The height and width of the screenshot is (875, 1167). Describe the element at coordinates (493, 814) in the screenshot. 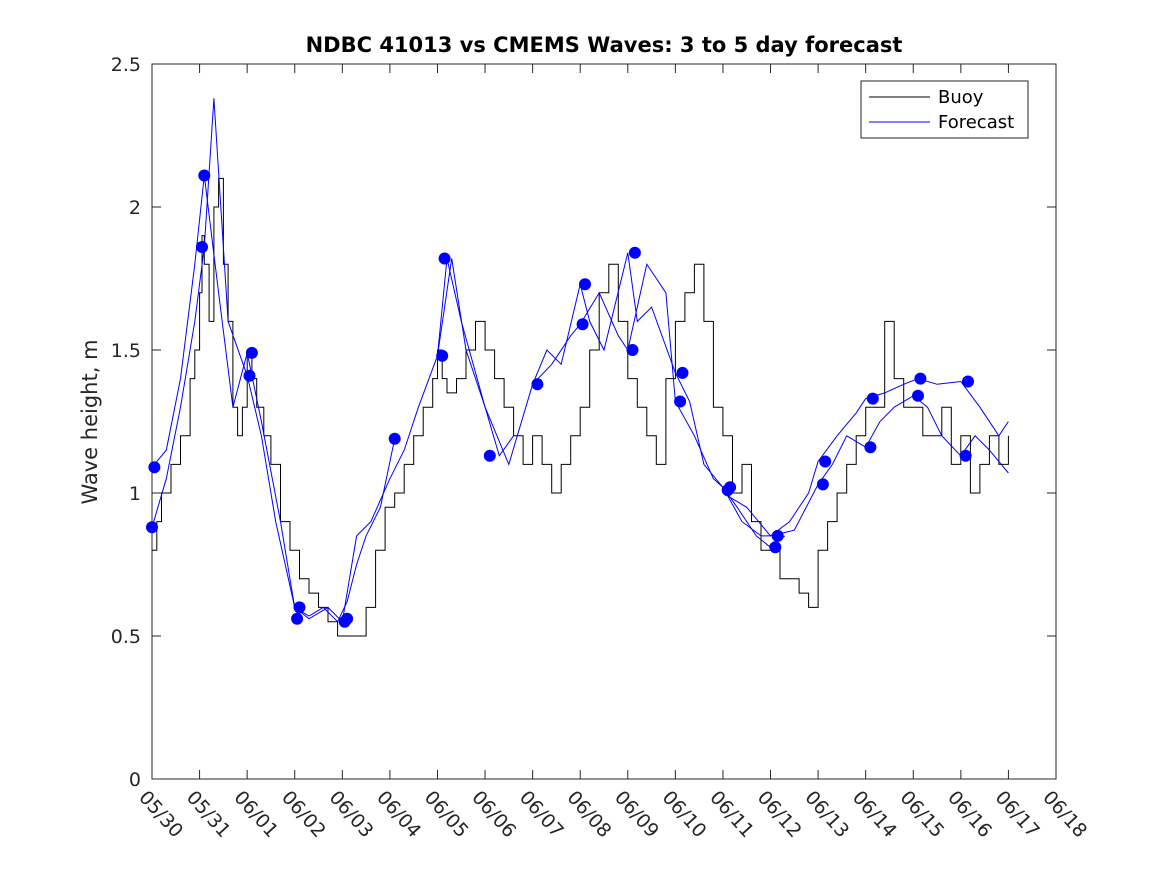

I see `x-tick-label: 06/06` at that location.